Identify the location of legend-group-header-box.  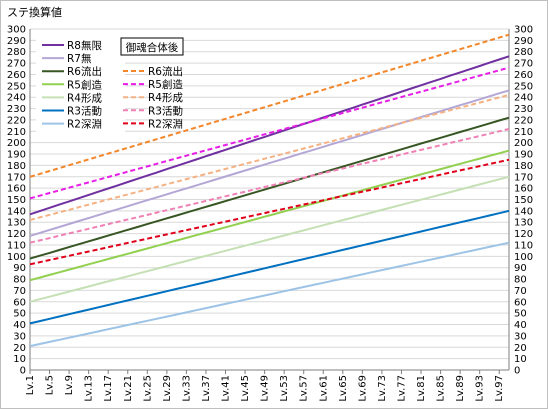
(152, 46).